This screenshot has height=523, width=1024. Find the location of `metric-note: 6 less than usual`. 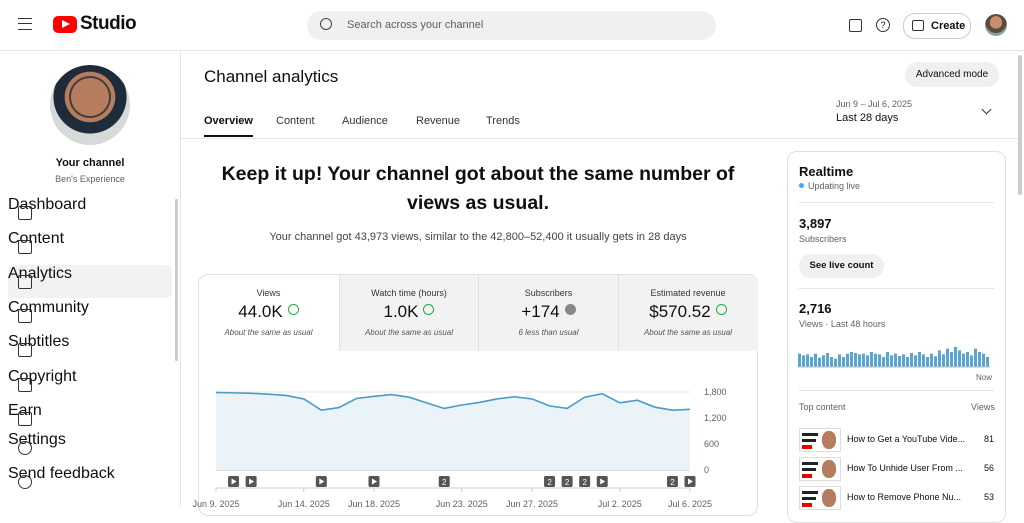

metric-note: 6 less than usual is located at coordinates (548, 332).